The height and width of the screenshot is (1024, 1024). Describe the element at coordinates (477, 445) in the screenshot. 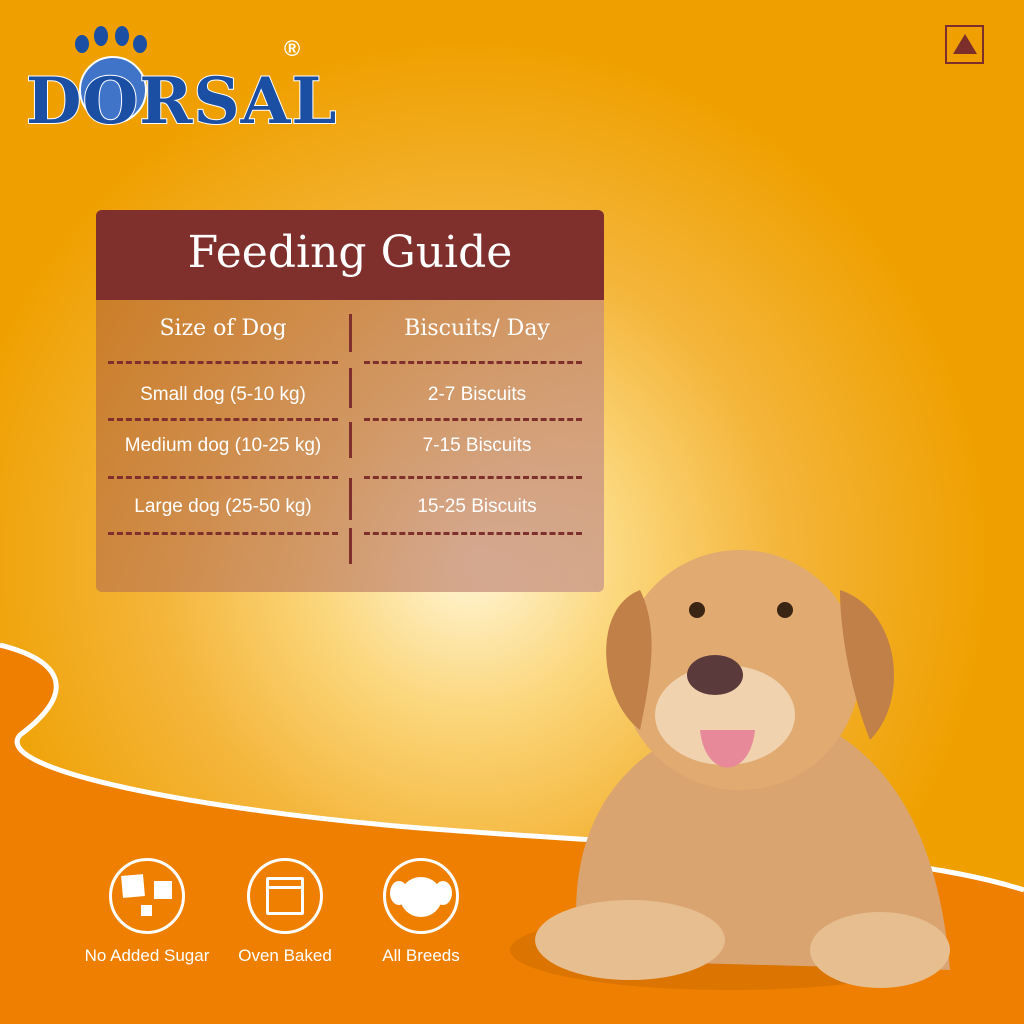

I see `biscuits-cell: 7-15 Biscuits` at that location.